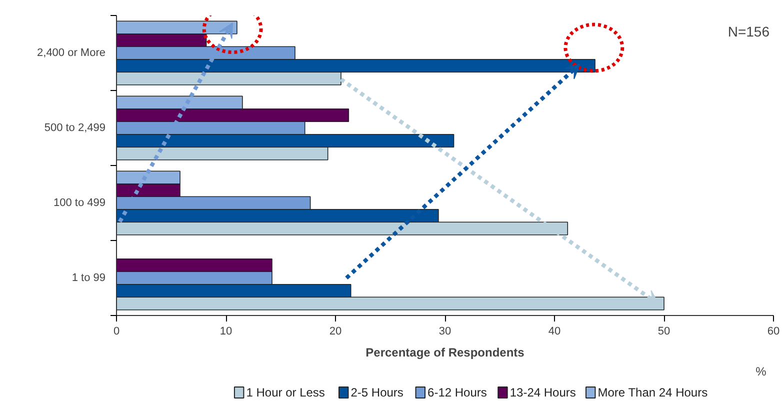  What do you see at coordinates (335, 332) in the screenshot?
I see `x-tick-label: 20` at bounding box center [335, 332].